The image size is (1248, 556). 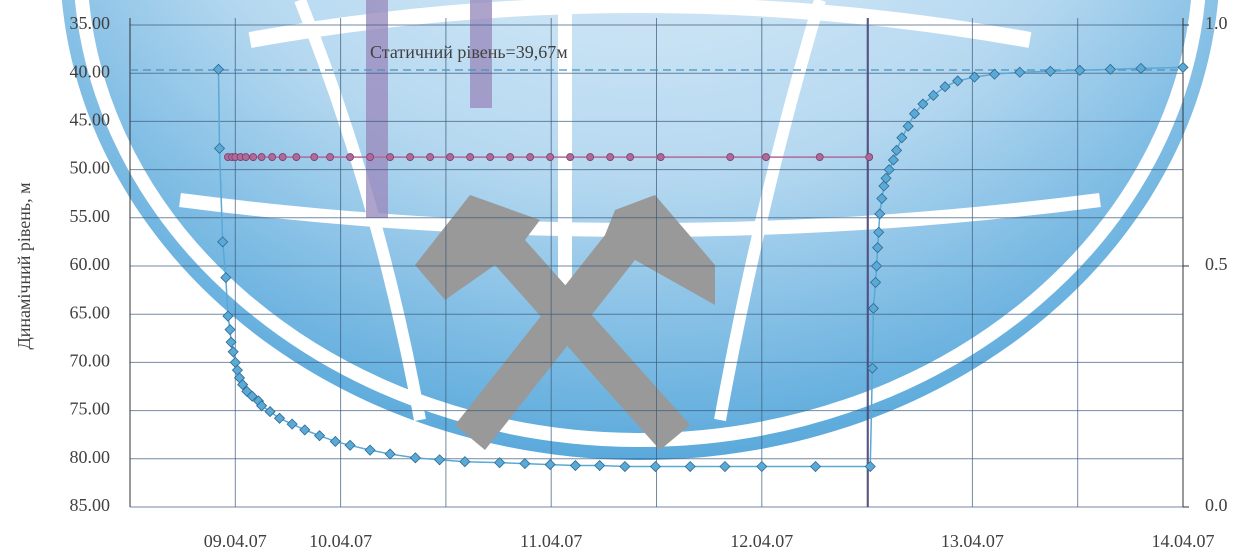 I want to click on x-tick-label: 09.04.07, so click(x=235, y=541).